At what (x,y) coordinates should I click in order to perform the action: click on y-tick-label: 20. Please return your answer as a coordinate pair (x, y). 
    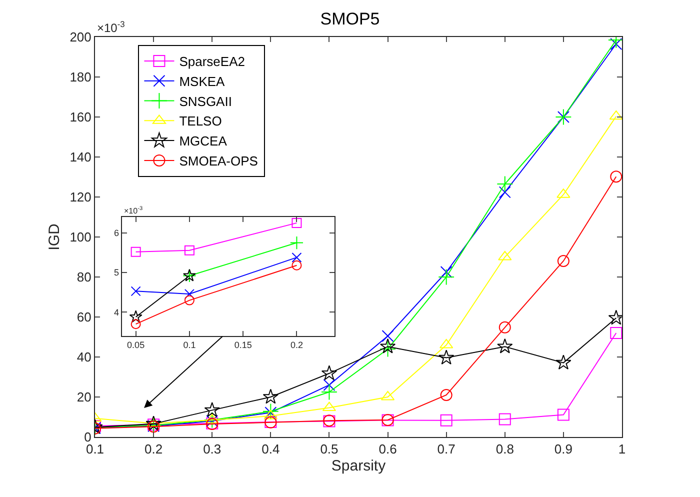
    Looking at the image, I should click on (84, 397).